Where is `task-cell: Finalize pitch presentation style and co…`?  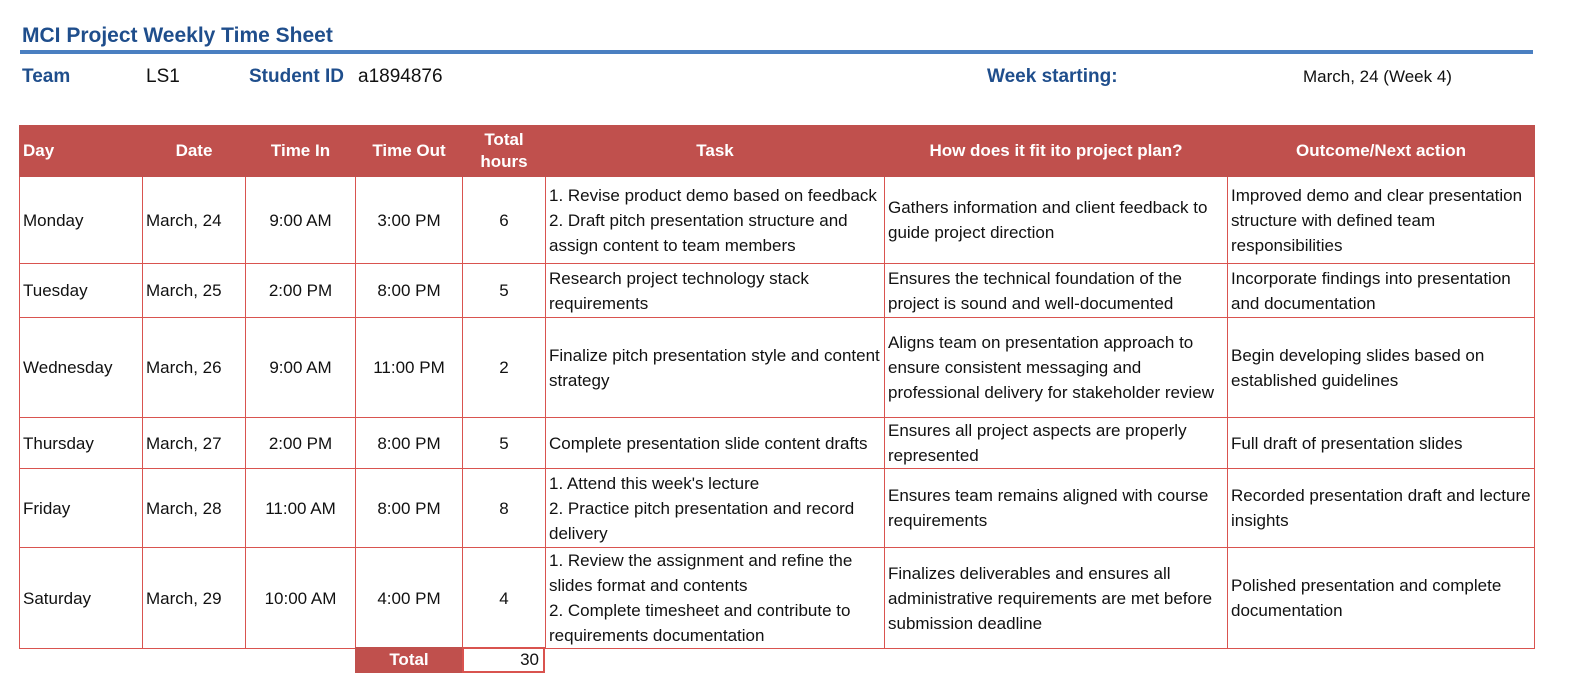 task-cell: Finalize pitch presentation style and co… is located at coordinates (715, 367).